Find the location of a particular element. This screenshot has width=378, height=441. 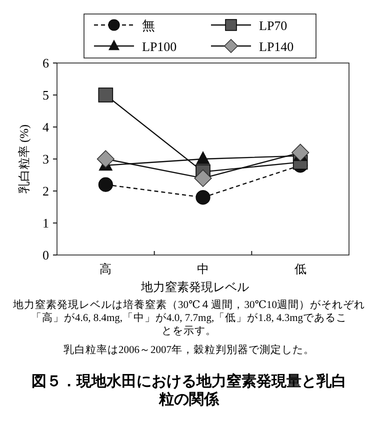

legend-label: LP140 is located at coordinates (276, 46).